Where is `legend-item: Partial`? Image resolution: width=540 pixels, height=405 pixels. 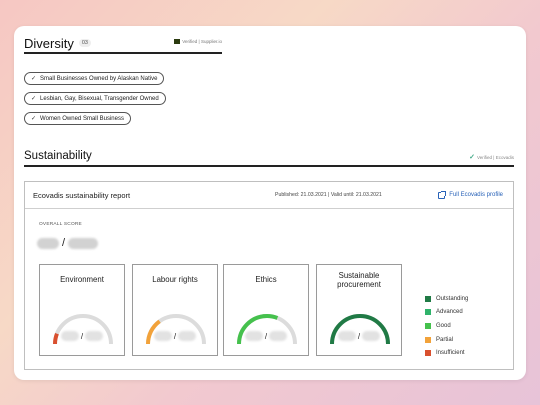
legend-item: Partial is located at coordinates (446, 340).